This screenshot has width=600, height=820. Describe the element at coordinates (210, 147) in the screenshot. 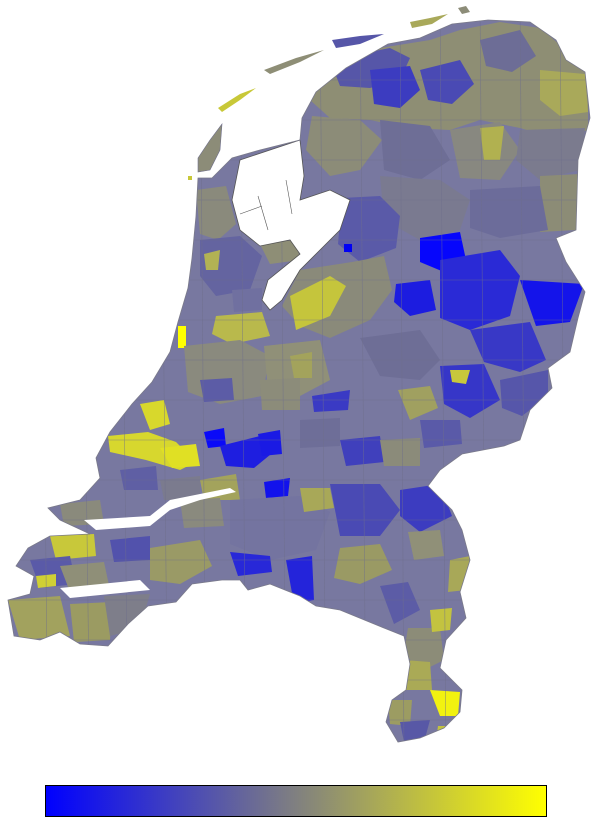

I see `texel-island` at that location.